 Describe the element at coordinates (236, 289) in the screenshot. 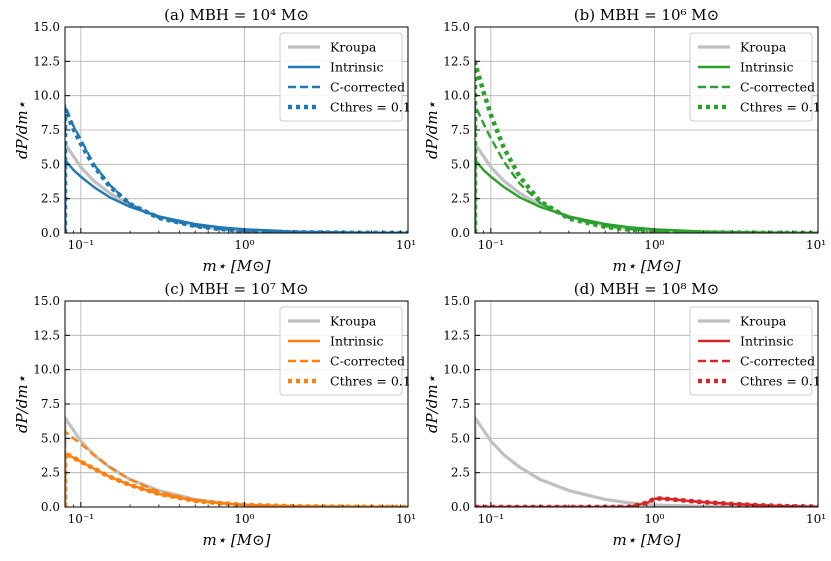

I see `panel-title: (c) MBH = 10⁷ M⊙` at that location.